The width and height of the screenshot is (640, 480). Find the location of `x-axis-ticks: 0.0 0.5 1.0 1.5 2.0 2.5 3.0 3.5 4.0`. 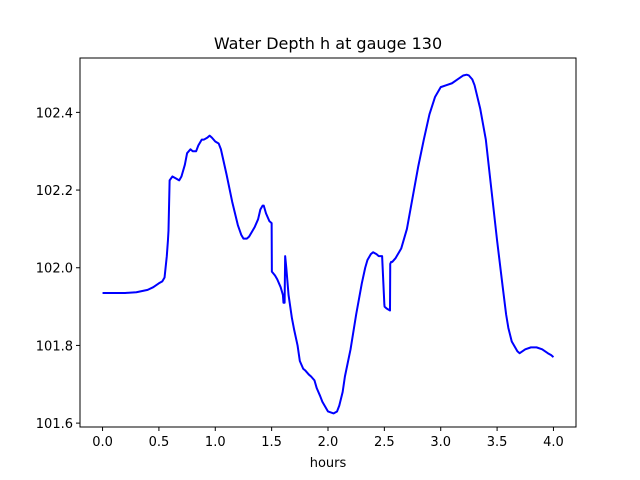

x-axis-ticks: 0.0 0.5 1.0 1.5 2.0 2.5 3.0 3.5 4.0 is located at coordinates (328, 438).